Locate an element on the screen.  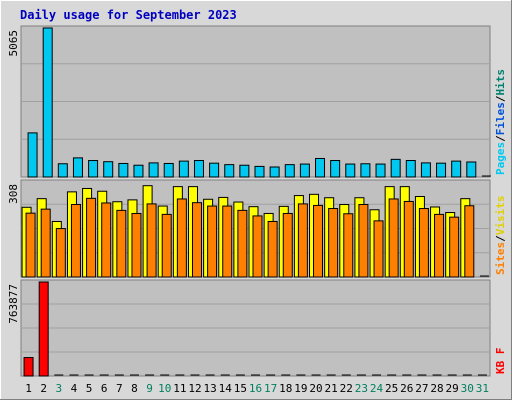
x-tick-label-day-17: 17 is located at coordinates (270, 388).